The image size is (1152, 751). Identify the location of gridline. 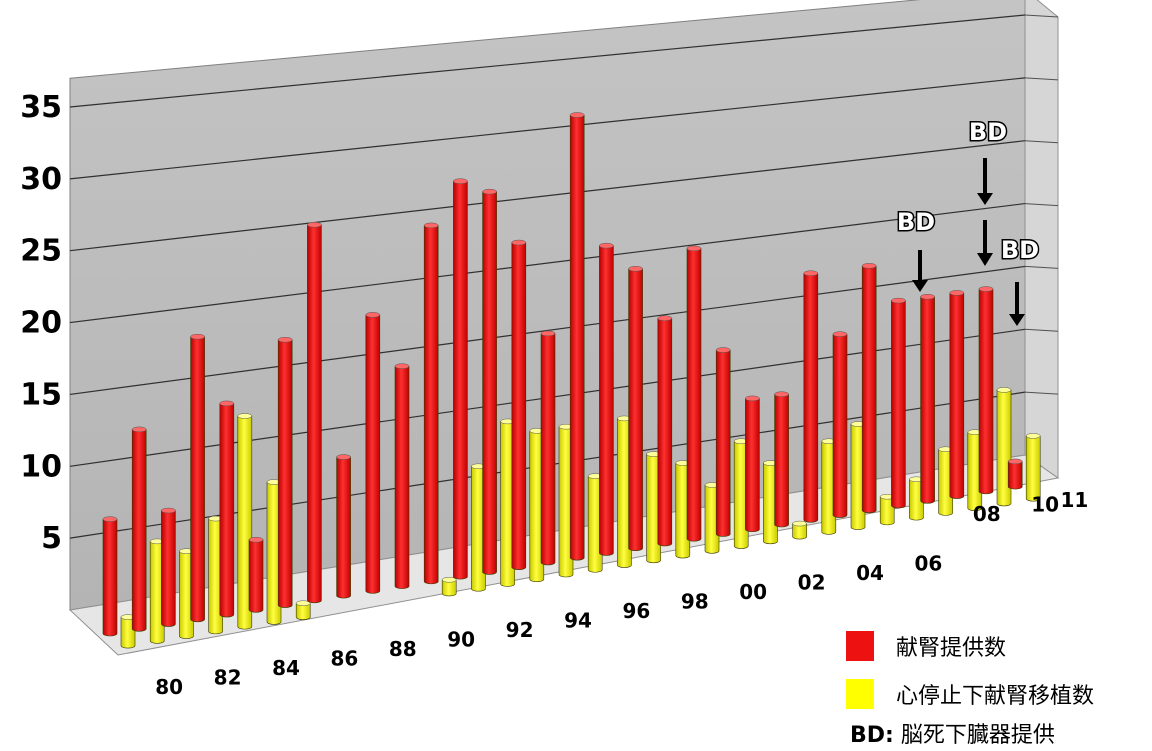
(547, 196).